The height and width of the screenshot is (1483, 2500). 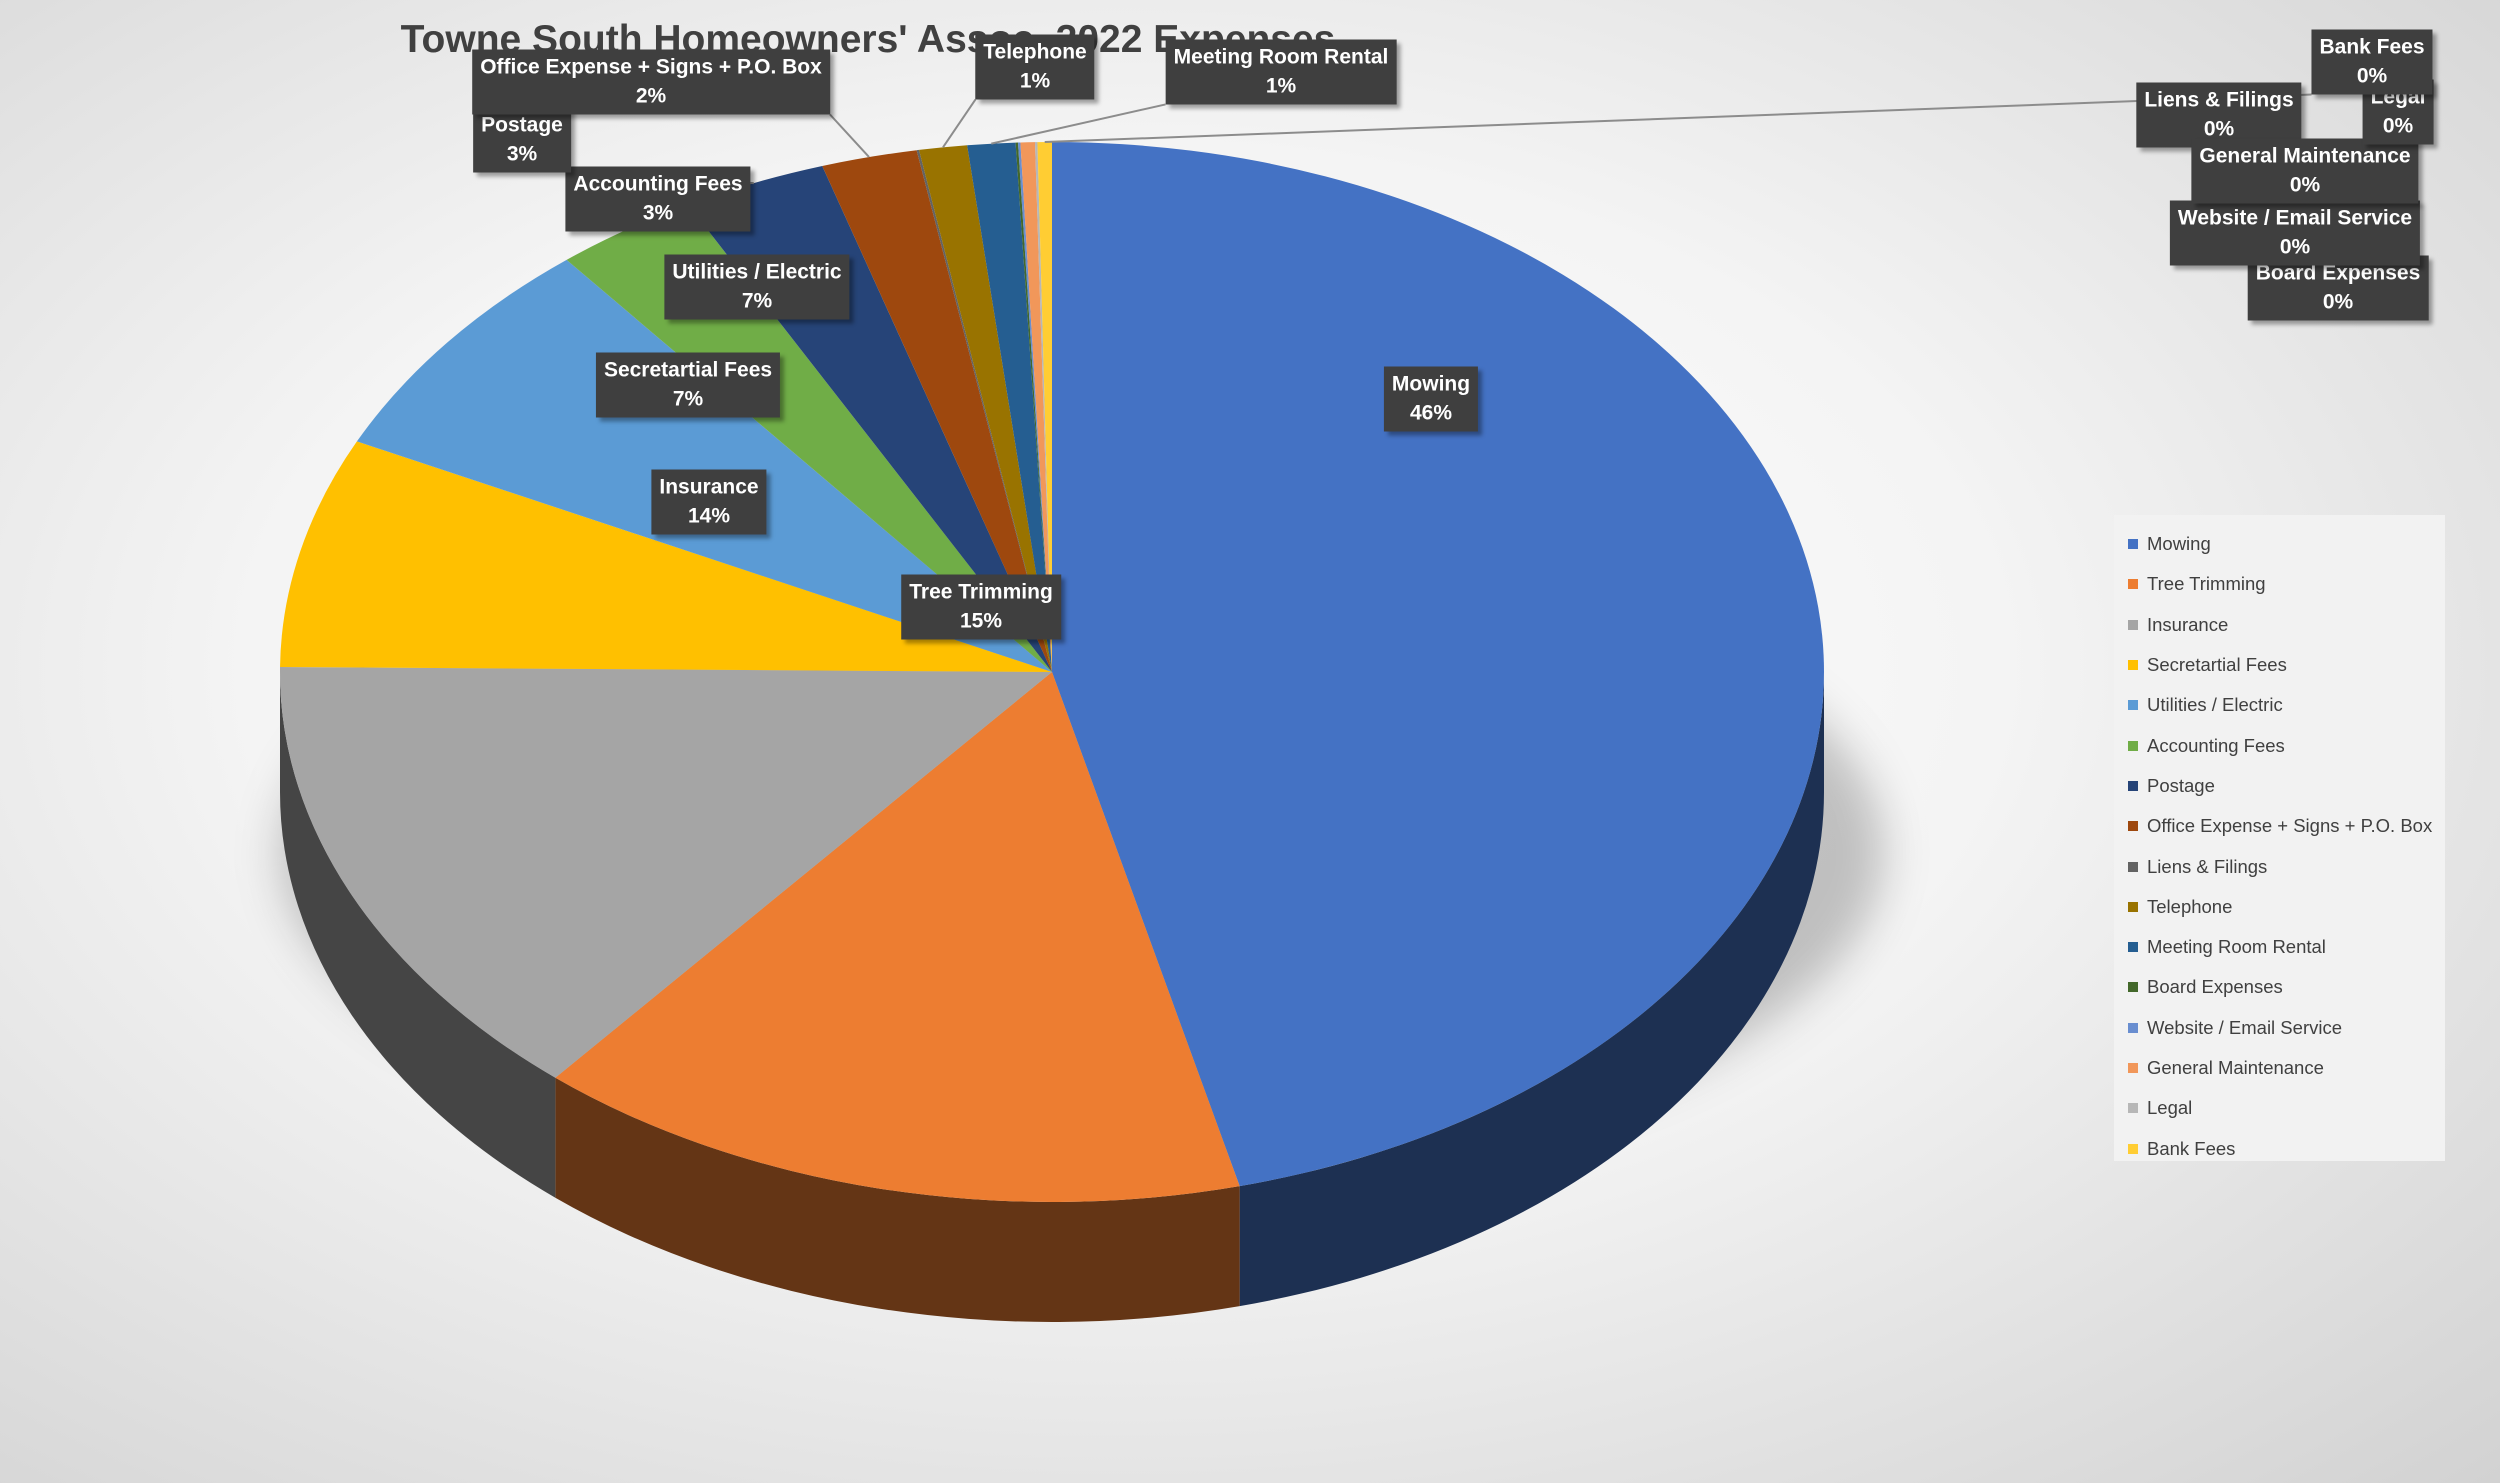 What do you see at coordinates (688, 370) in the screenshot?
I see `data-label-name: Secretartial Fees` at bounding box center [688, 370].